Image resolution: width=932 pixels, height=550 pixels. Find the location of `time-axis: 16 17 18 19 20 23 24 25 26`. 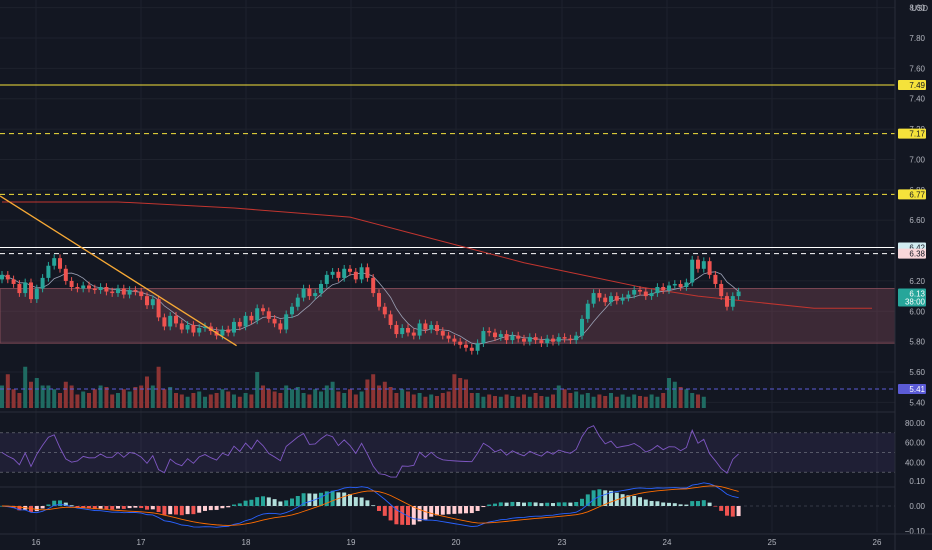

time-axis: 16 17 18 19 20 23 24 25 26 is located at coordinates (466, 540).